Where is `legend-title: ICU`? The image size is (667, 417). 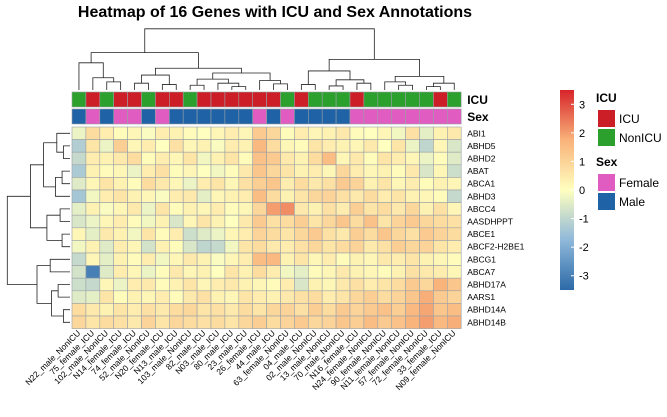
legend-title: ICU is located at coordinates (606, 98).